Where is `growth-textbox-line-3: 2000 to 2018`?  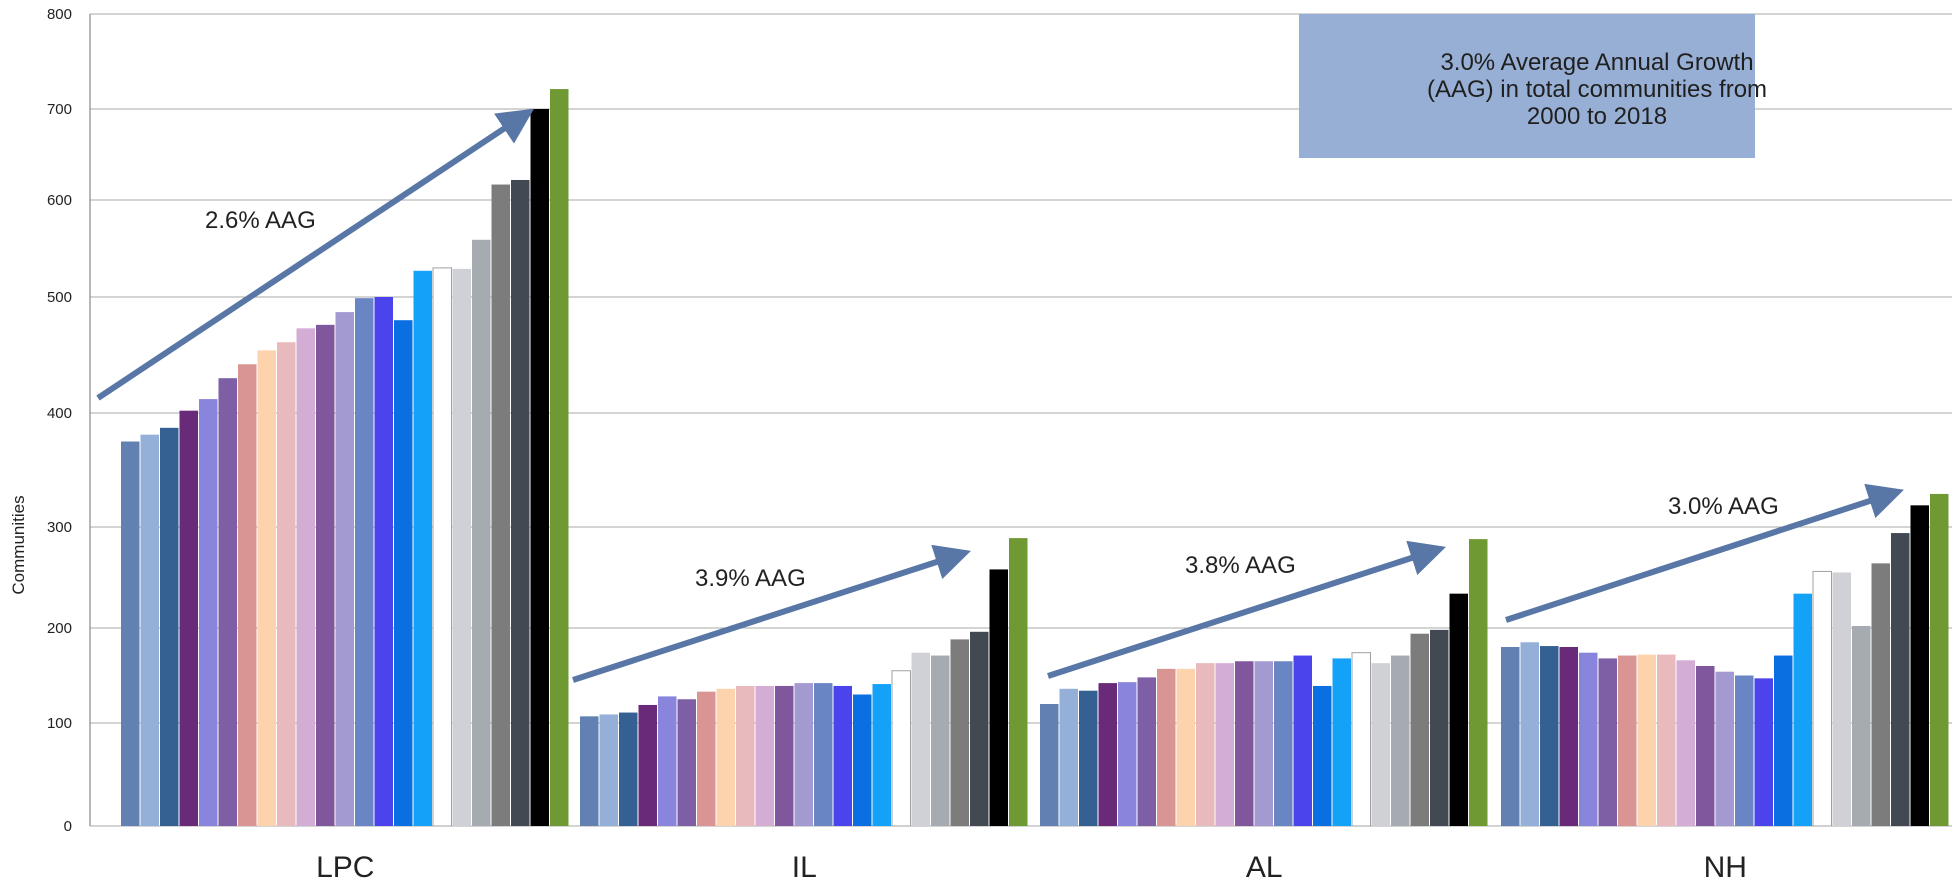
growth-textbox-line-3: 2000 to 2018 is located at coordinates (1597, 116).